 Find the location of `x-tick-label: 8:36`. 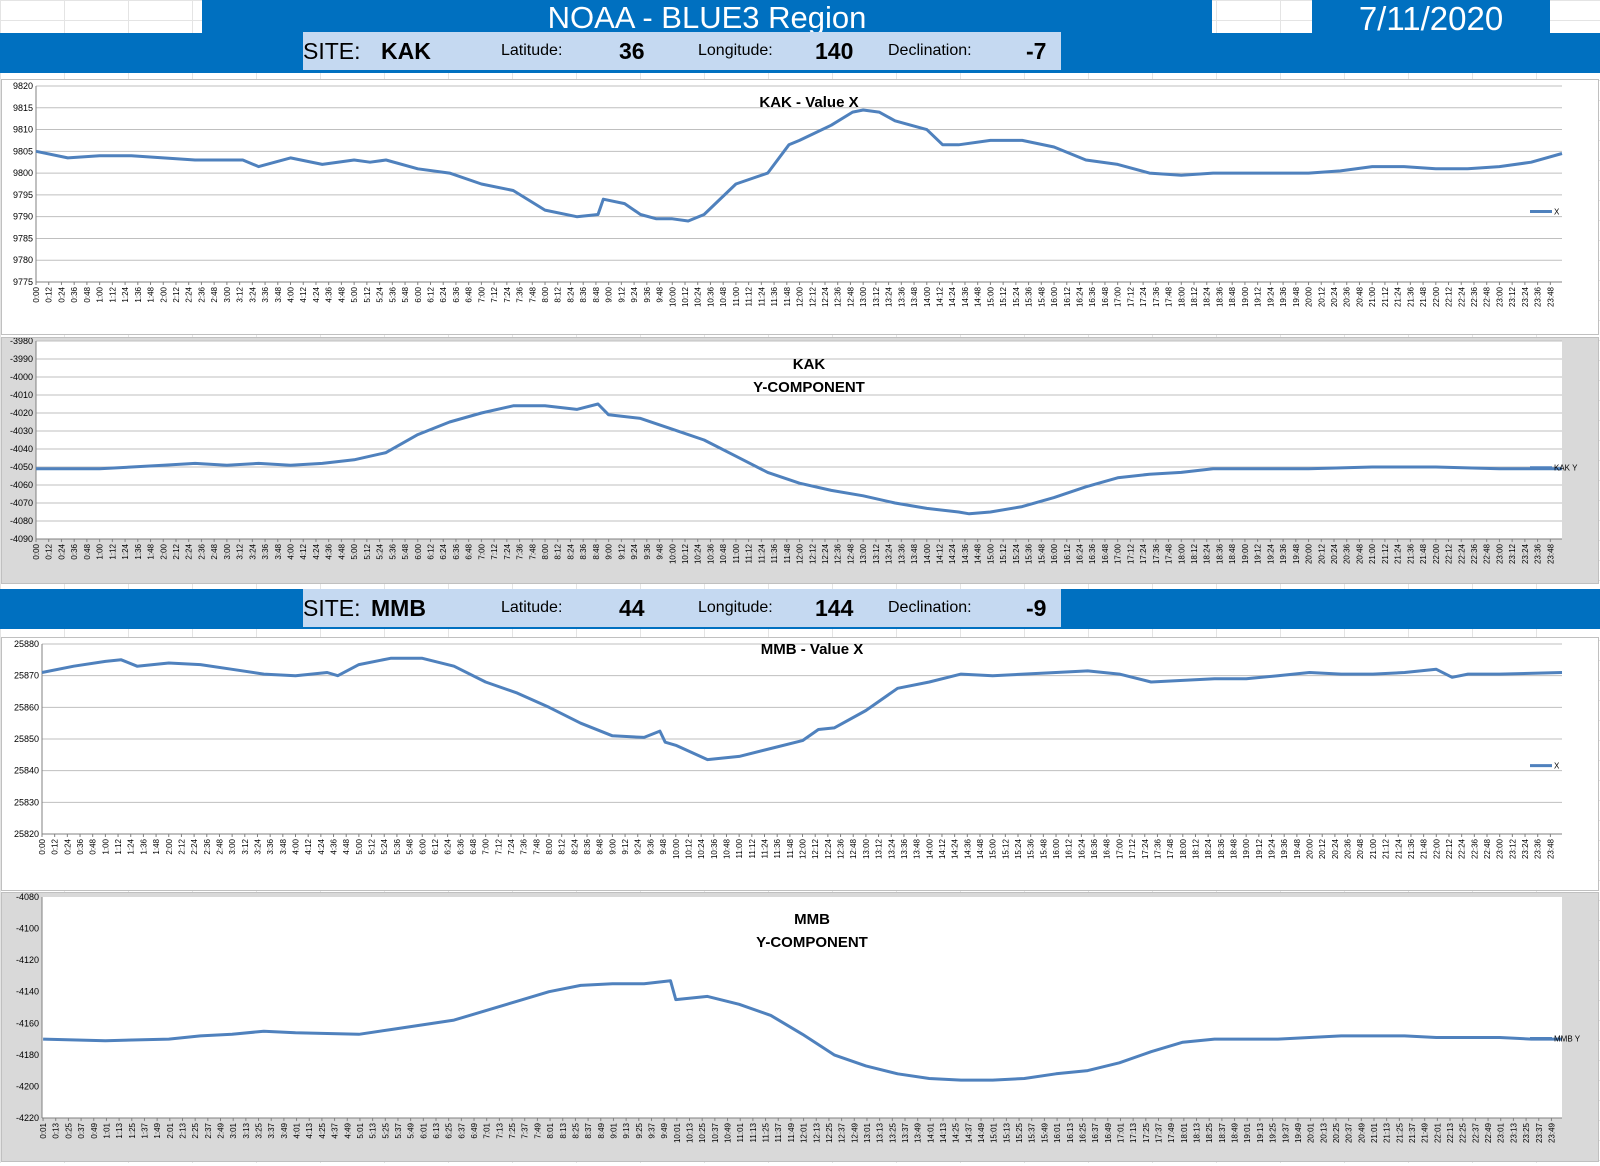

x-tick-label: 8:36 is located at coordinates (583, 551).